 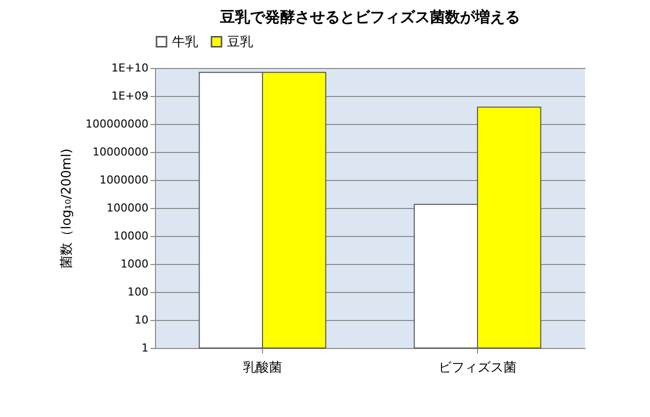 I want to click on y-axis-title: 菌数（log₁₀/200ml), so click(x=67, y=208).